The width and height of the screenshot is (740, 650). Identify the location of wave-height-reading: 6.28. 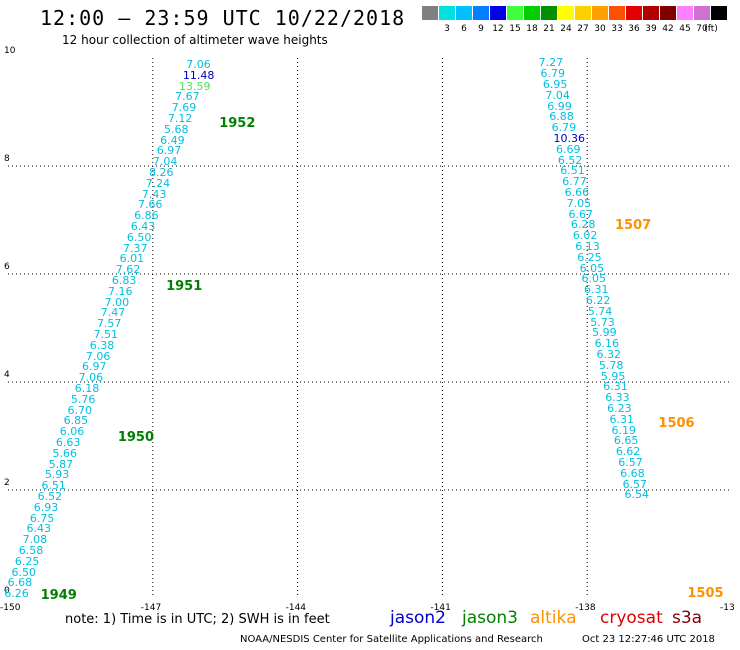
(583, 225).